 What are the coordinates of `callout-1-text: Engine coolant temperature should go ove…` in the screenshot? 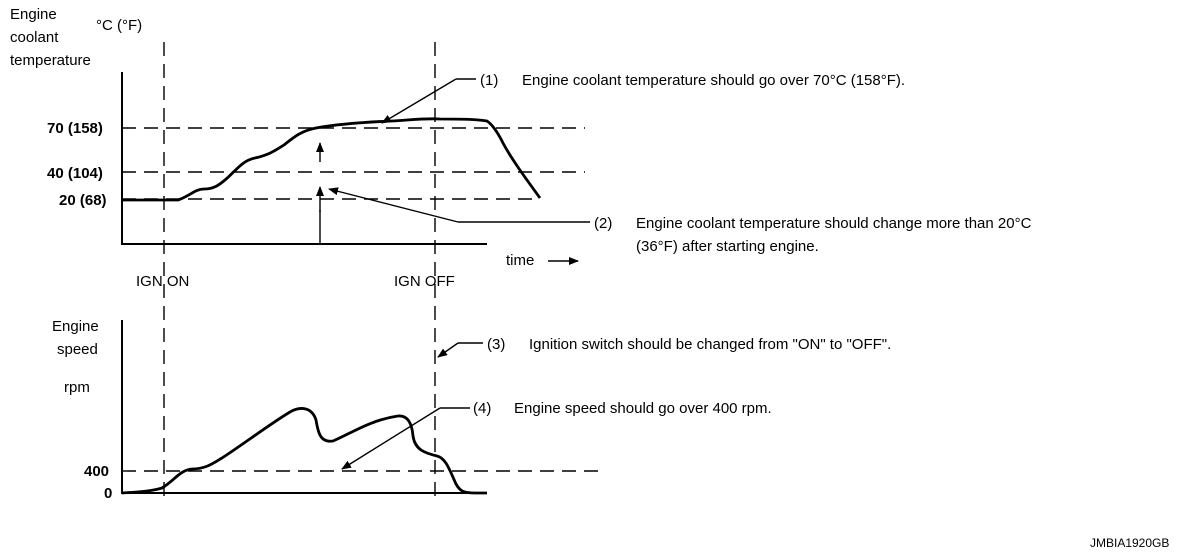 It's located at (713, 80).